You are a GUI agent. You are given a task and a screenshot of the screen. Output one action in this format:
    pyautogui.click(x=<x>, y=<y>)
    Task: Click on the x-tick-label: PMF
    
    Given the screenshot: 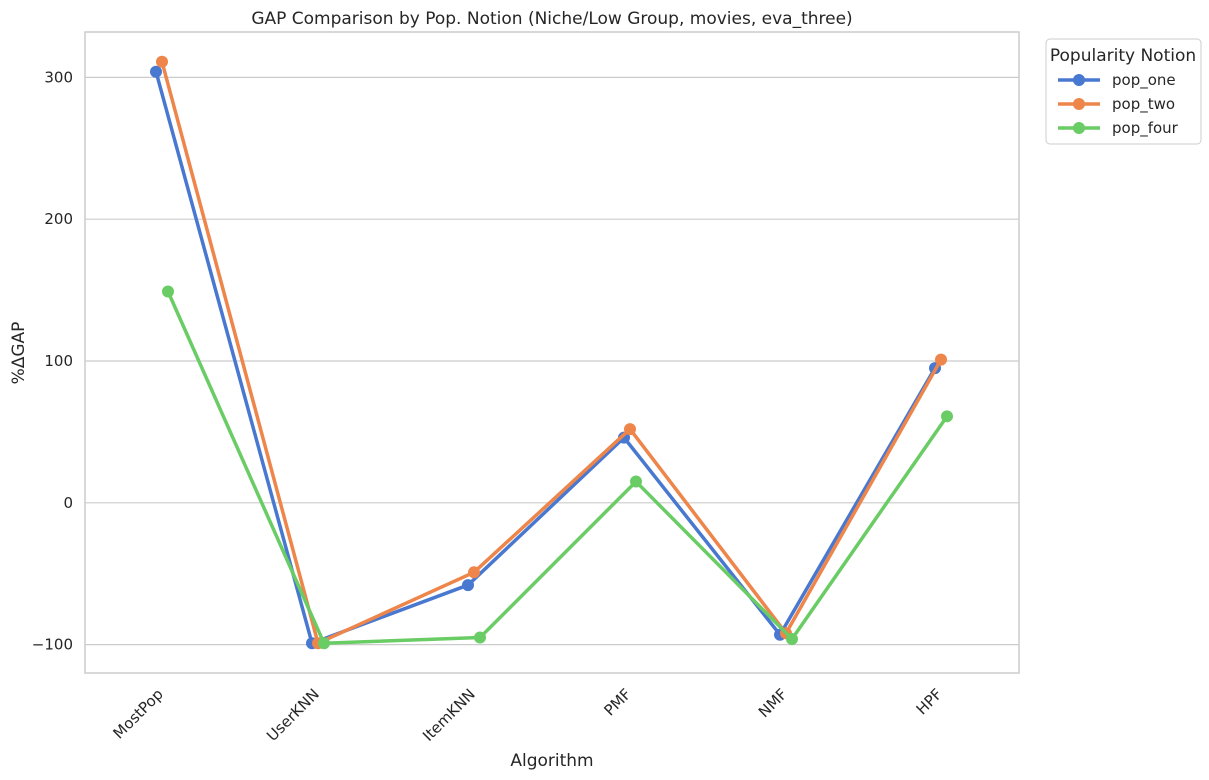 What is the action you would take?
    pyautogui.click(x=617, y=702)
    